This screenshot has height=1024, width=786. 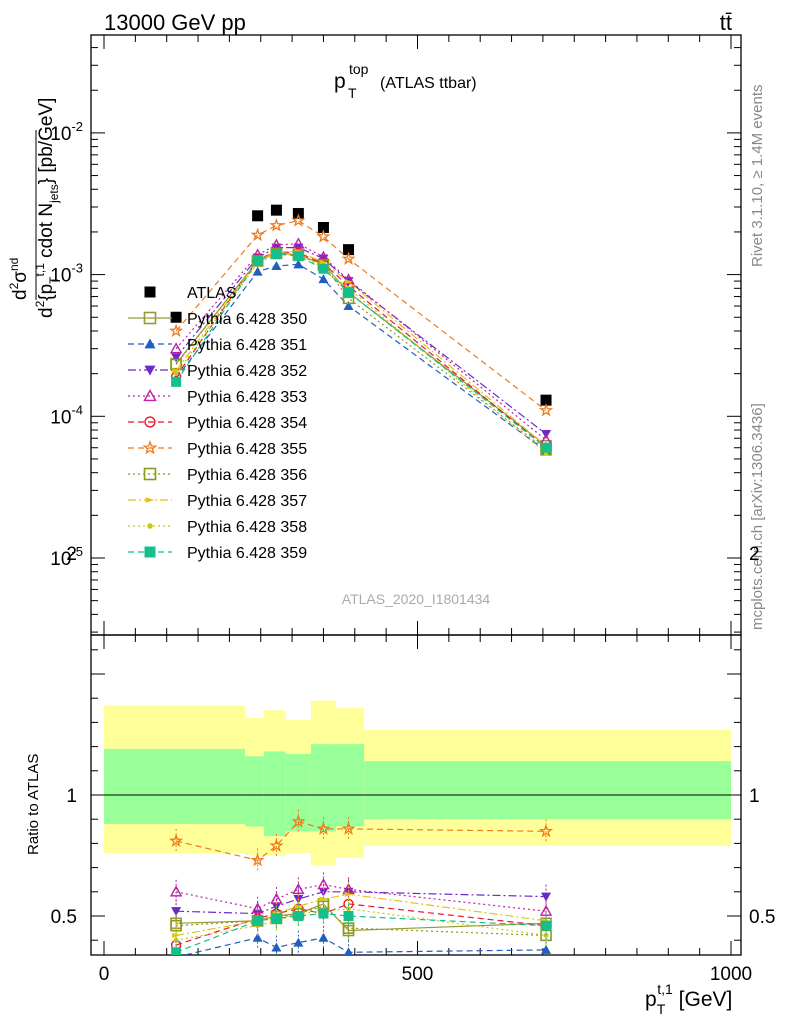 I want to click on legend-label: Pythia 6.428 359, so click(x=247, y=553).